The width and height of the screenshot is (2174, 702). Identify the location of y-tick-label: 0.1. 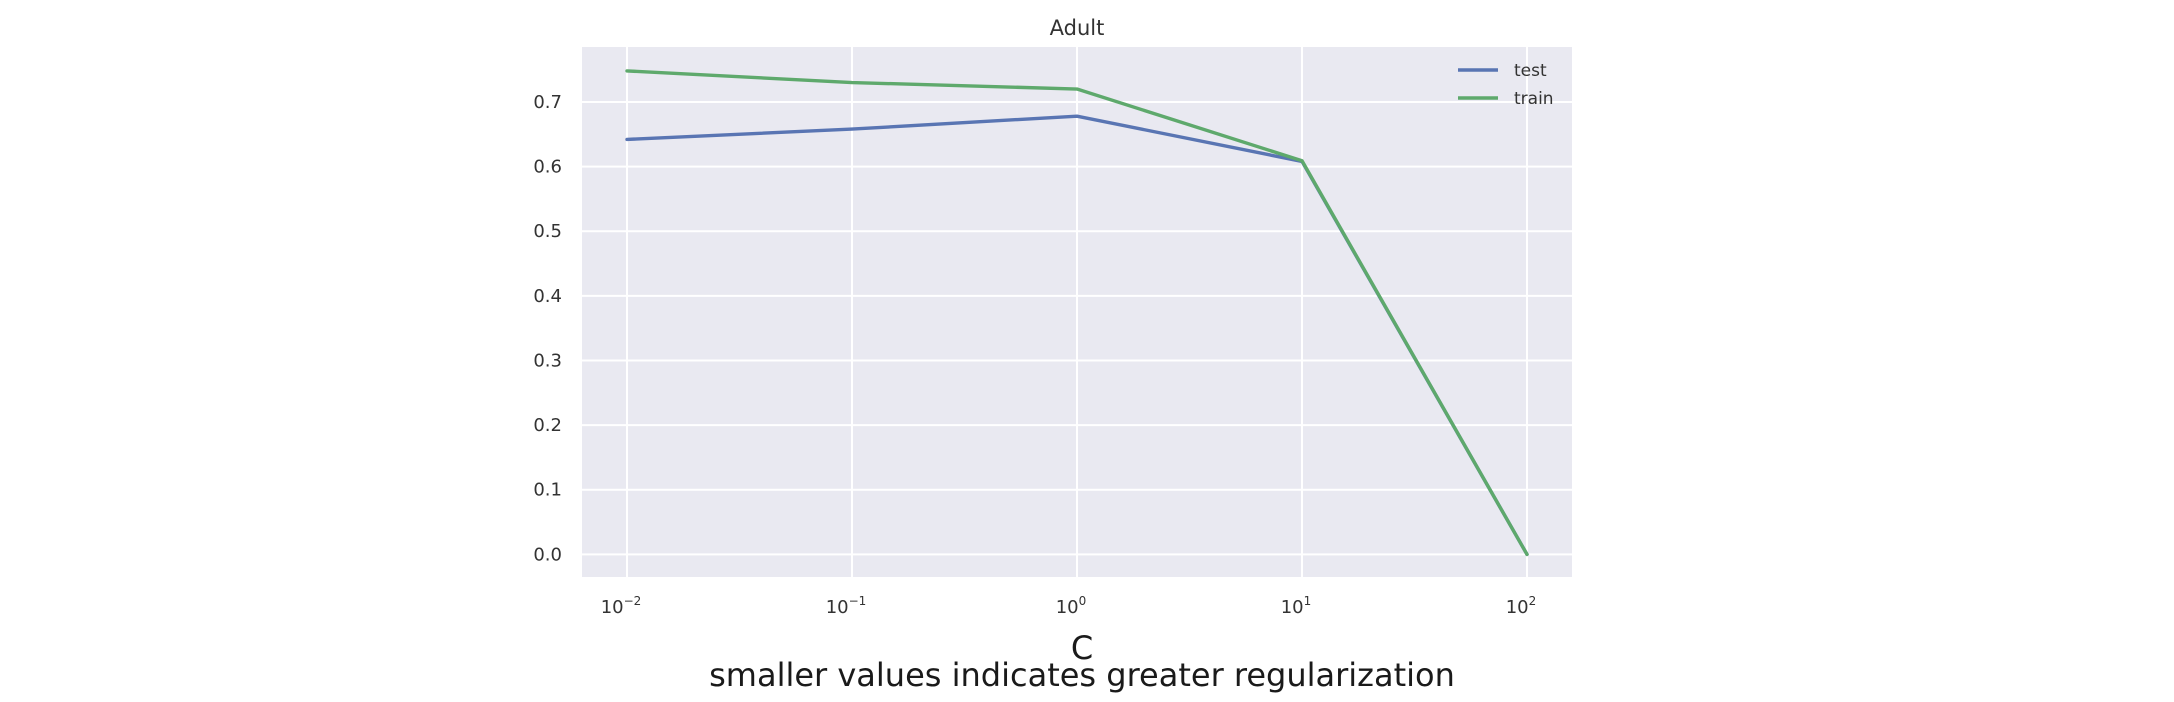
(547, 490).